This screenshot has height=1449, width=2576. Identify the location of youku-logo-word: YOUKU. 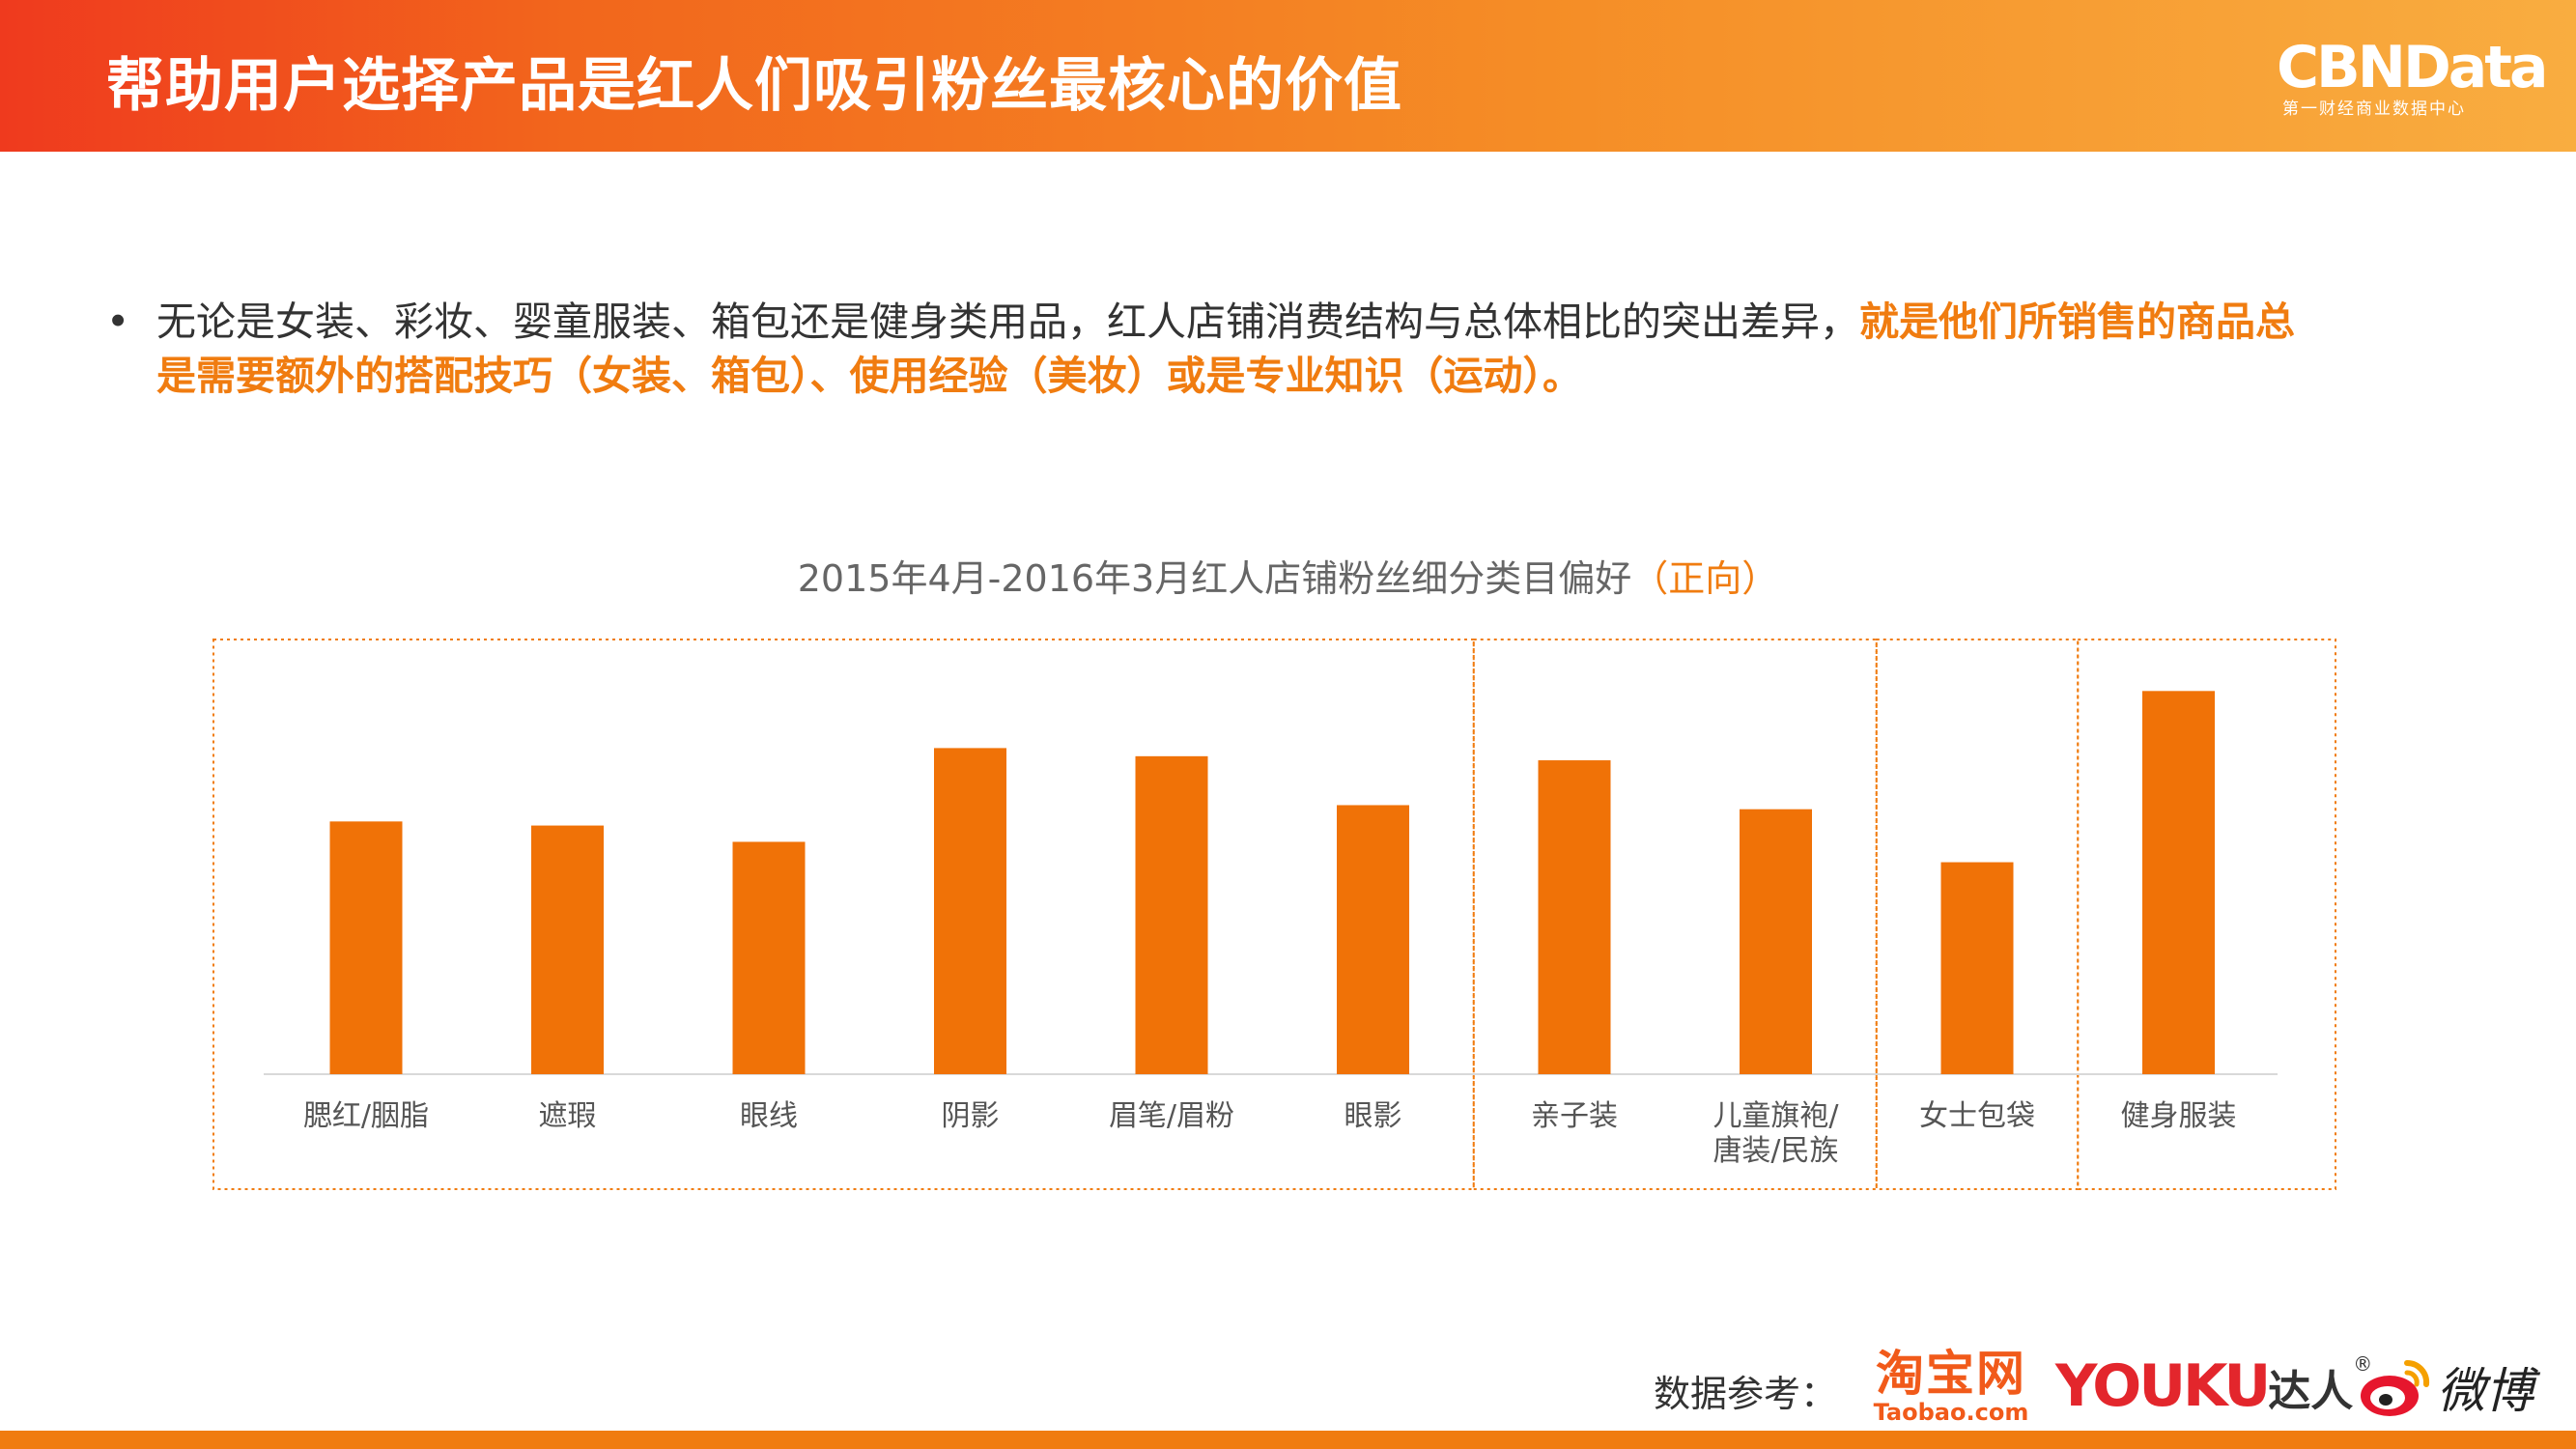
(2163, 1386).